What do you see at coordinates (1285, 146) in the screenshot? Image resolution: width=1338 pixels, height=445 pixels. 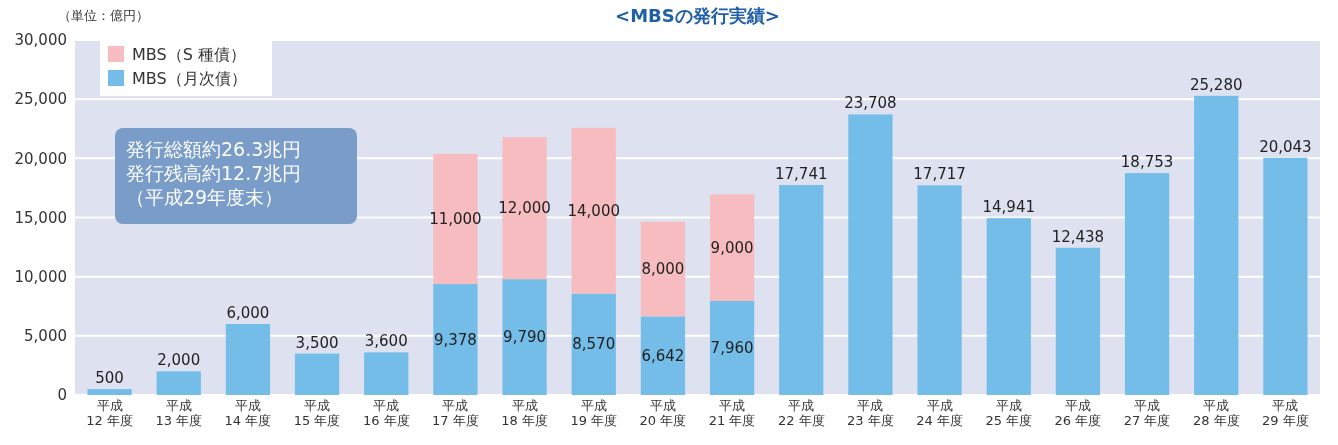 I see `data-label: 20,043` at bounding box center [1285, 146].